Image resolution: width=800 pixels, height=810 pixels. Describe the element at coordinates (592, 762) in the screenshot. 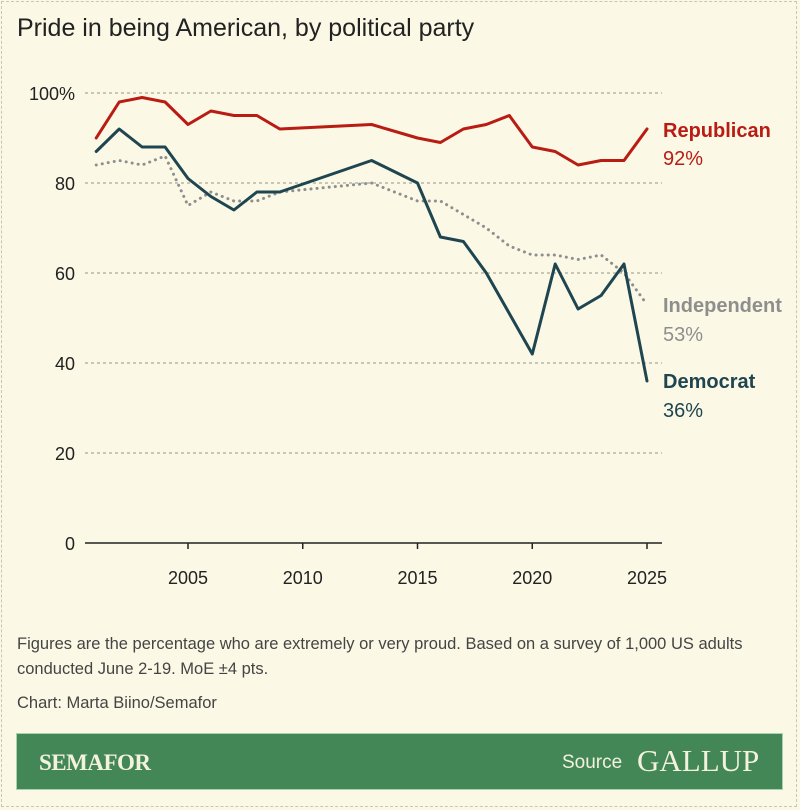

I see `source-label: Source` at that location.